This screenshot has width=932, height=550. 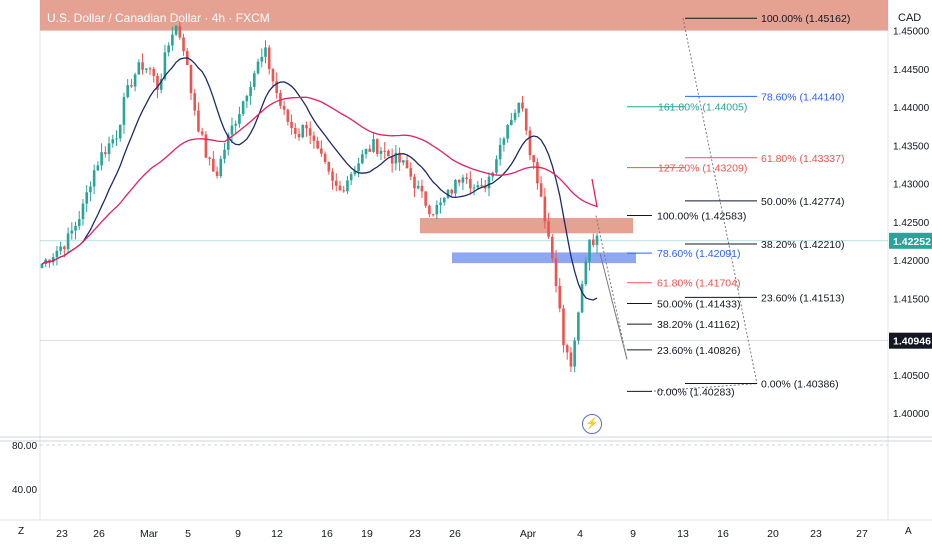 What do you see at coordinates (696, 392) in the screenshot?
I see `fib-small-label: 0.00% (1.40283)` at bounding box center [696, 392].